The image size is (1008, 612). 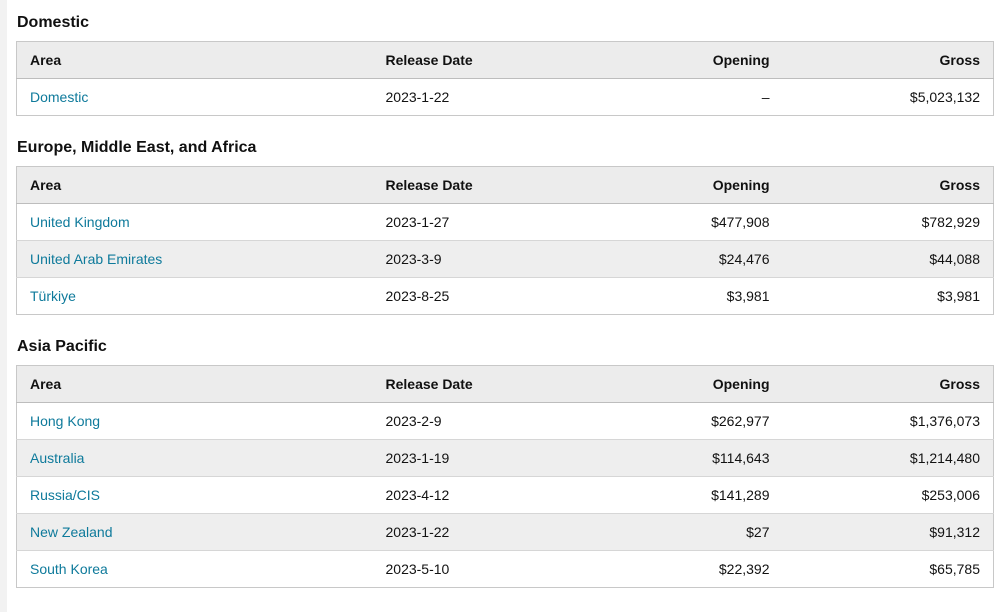 What do you see at coordinates (944, 421) in the screenshot?
I see `gross-cell: $1,376,073` at bounding box center [944, 421].